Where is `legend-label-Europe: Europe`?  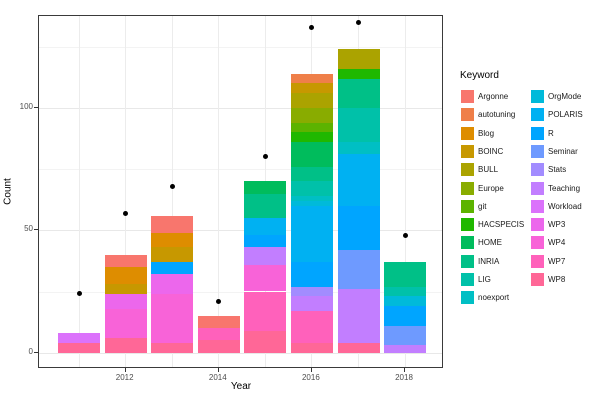
legend-label-Europe: Europe is located at coordinates (491, 188).